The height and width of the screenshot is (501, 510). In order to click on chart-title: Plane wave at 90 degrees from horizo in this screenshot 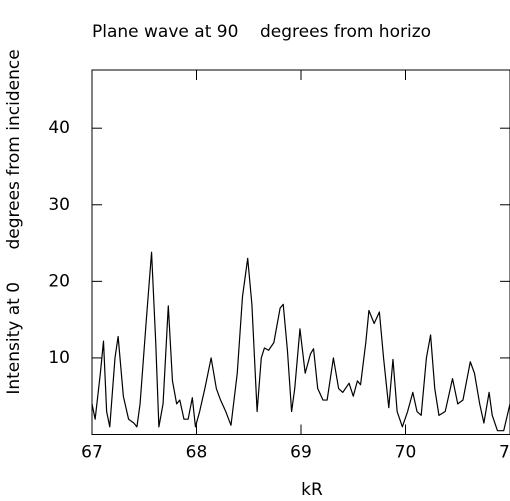, I will do `click(261, 32)`.